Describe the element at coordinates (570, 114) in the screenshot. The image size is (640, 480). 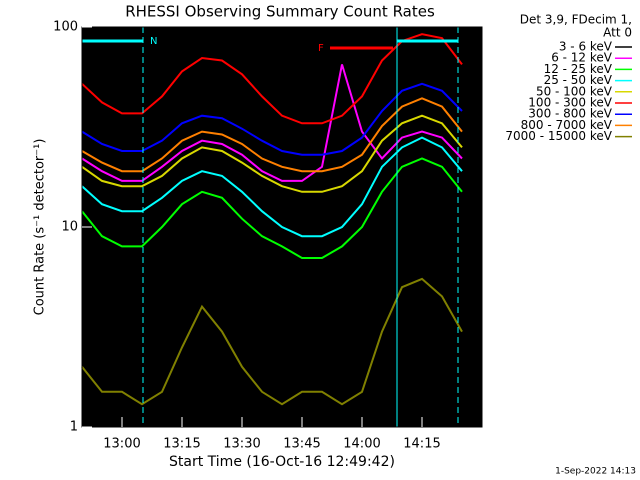
I see `legend-label: 300 - 800 keV` at that location.